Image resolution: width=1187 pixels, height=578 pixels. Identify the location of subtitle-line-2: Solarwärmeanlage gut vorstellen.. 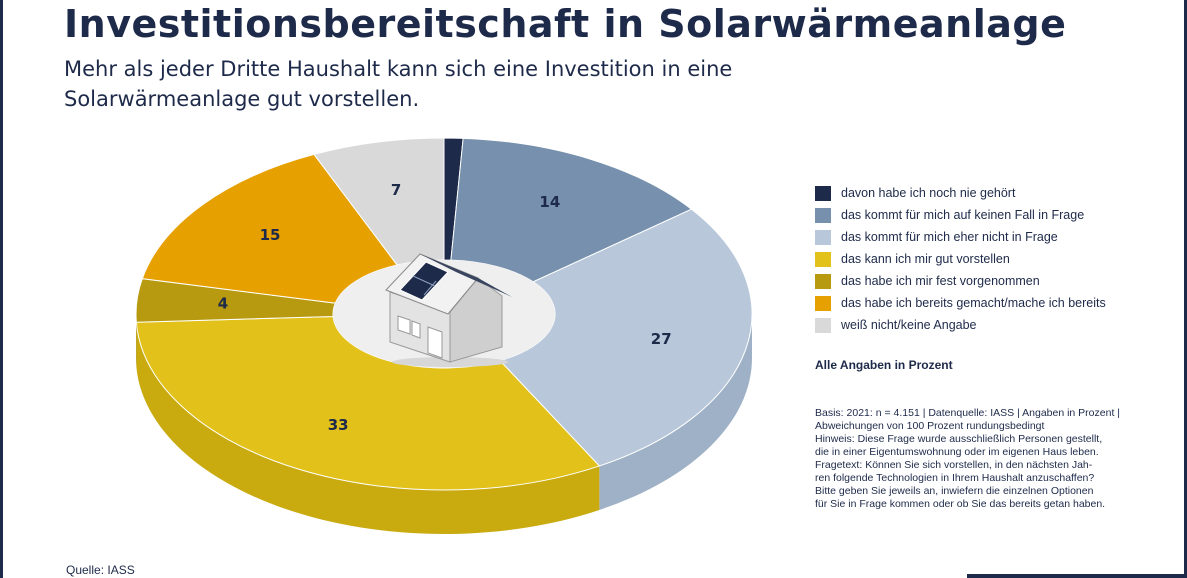
(242, 99).